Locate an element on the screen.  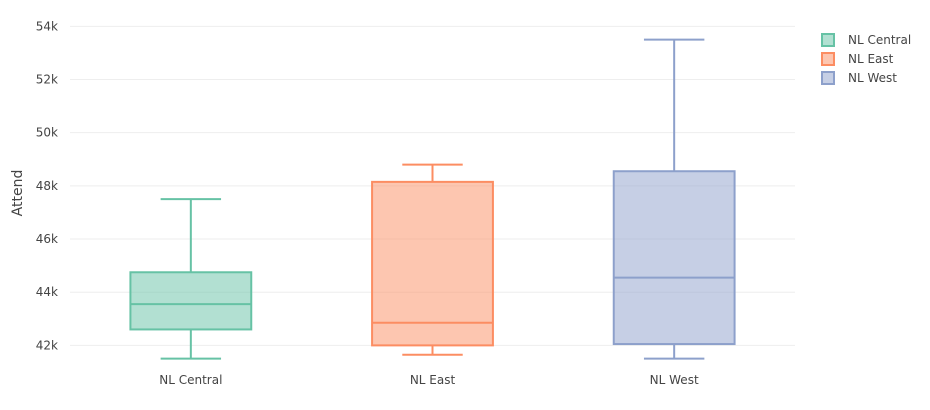
y-tick-label: 54k is located at coordinates (47, 26).